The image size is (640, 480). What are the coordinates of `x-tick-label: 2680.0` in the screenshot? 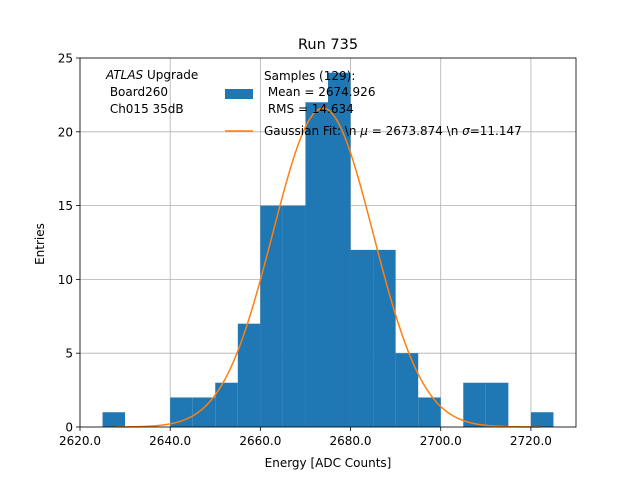 It's located at (351, 441).